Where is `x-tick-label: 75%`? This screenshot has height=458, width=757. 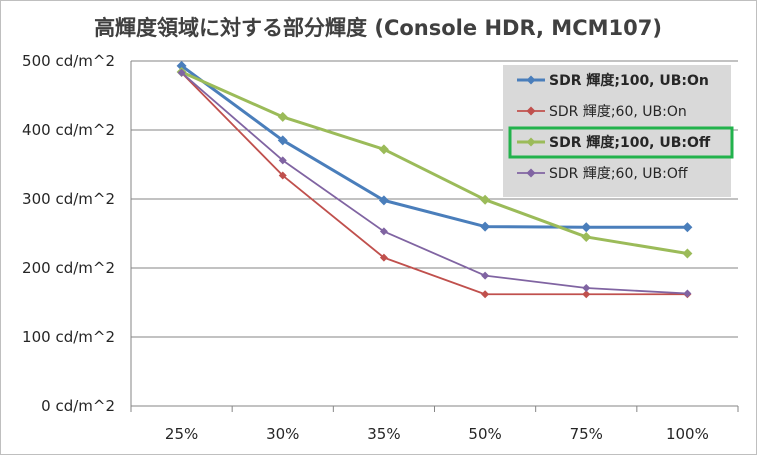
x-tick-label: 75% is located at coordinates (586, 434).